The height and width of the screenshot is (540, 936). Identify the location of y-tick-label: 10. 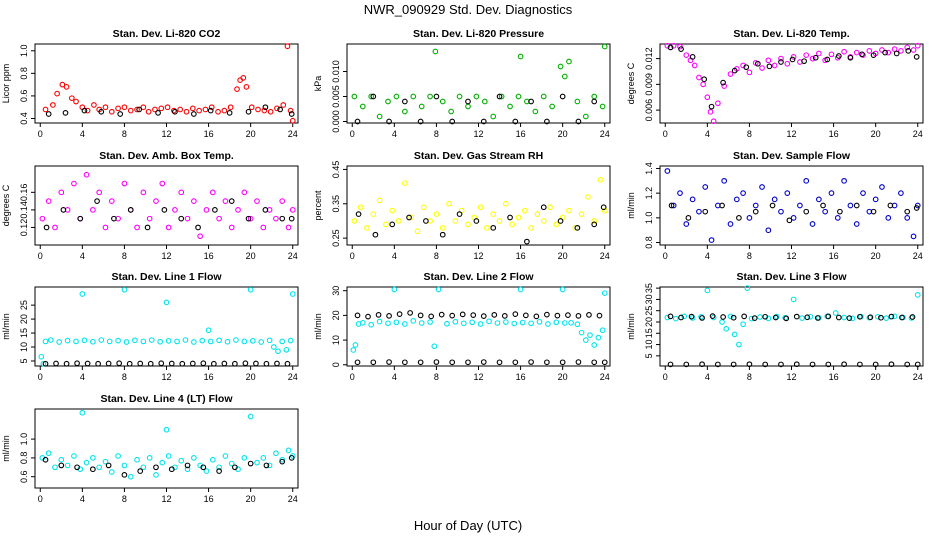
(336, 340).